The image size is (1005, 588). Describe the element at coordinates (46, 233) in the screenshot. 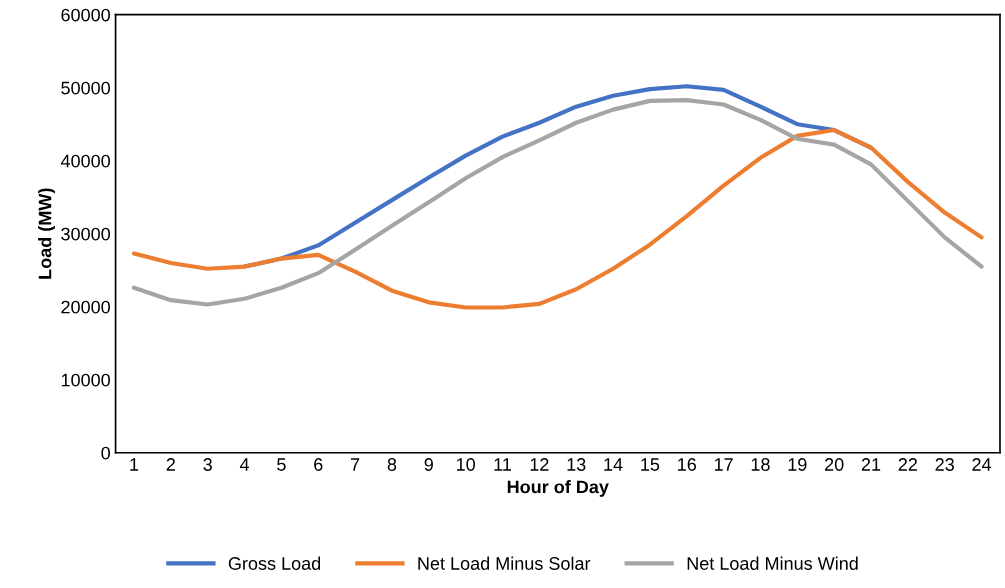

I see `y-axis-title: Load (MW)` at that location.